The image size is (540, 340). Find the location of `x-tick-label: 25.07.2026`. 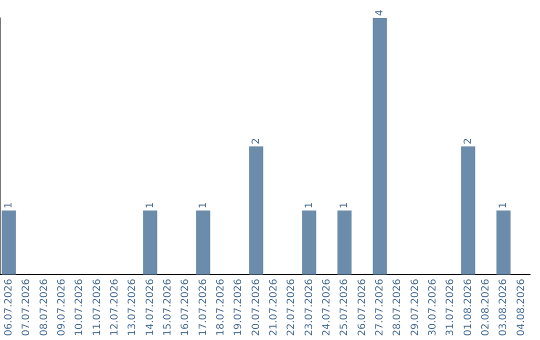

x-tick-label: 25.07.2026 is located at coordinates (344, 307).